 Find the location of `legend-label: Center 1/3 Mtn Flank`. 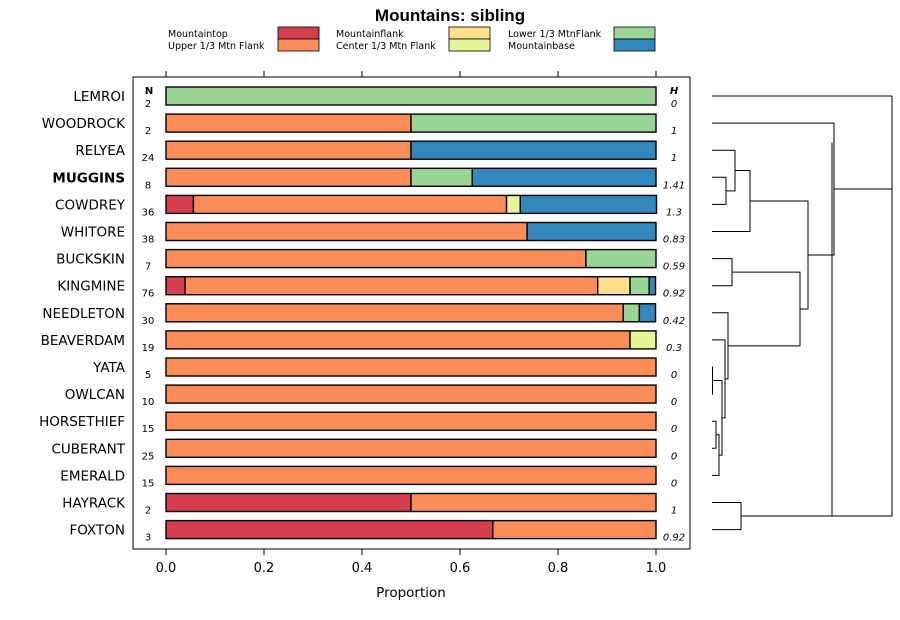

legend-label: Center 1/3 Mtn Flank is located at coordinates (386, 46).